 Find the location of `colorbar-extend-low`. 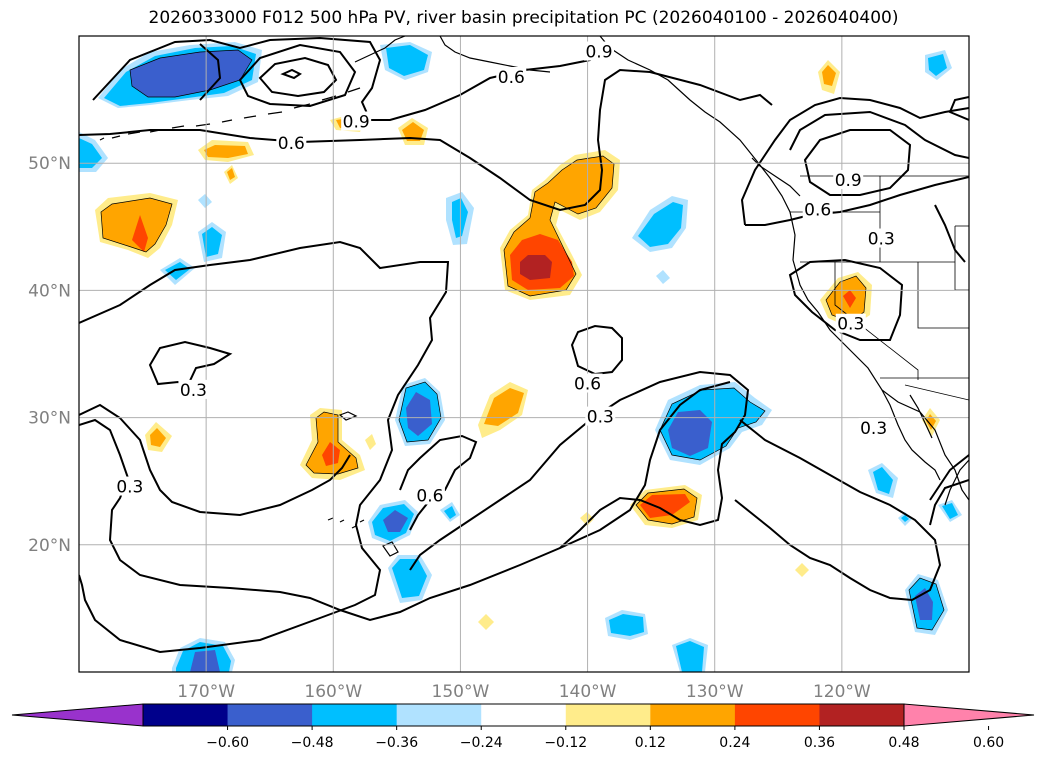

colorbar-extend-low is located at coordinates (77, 715).